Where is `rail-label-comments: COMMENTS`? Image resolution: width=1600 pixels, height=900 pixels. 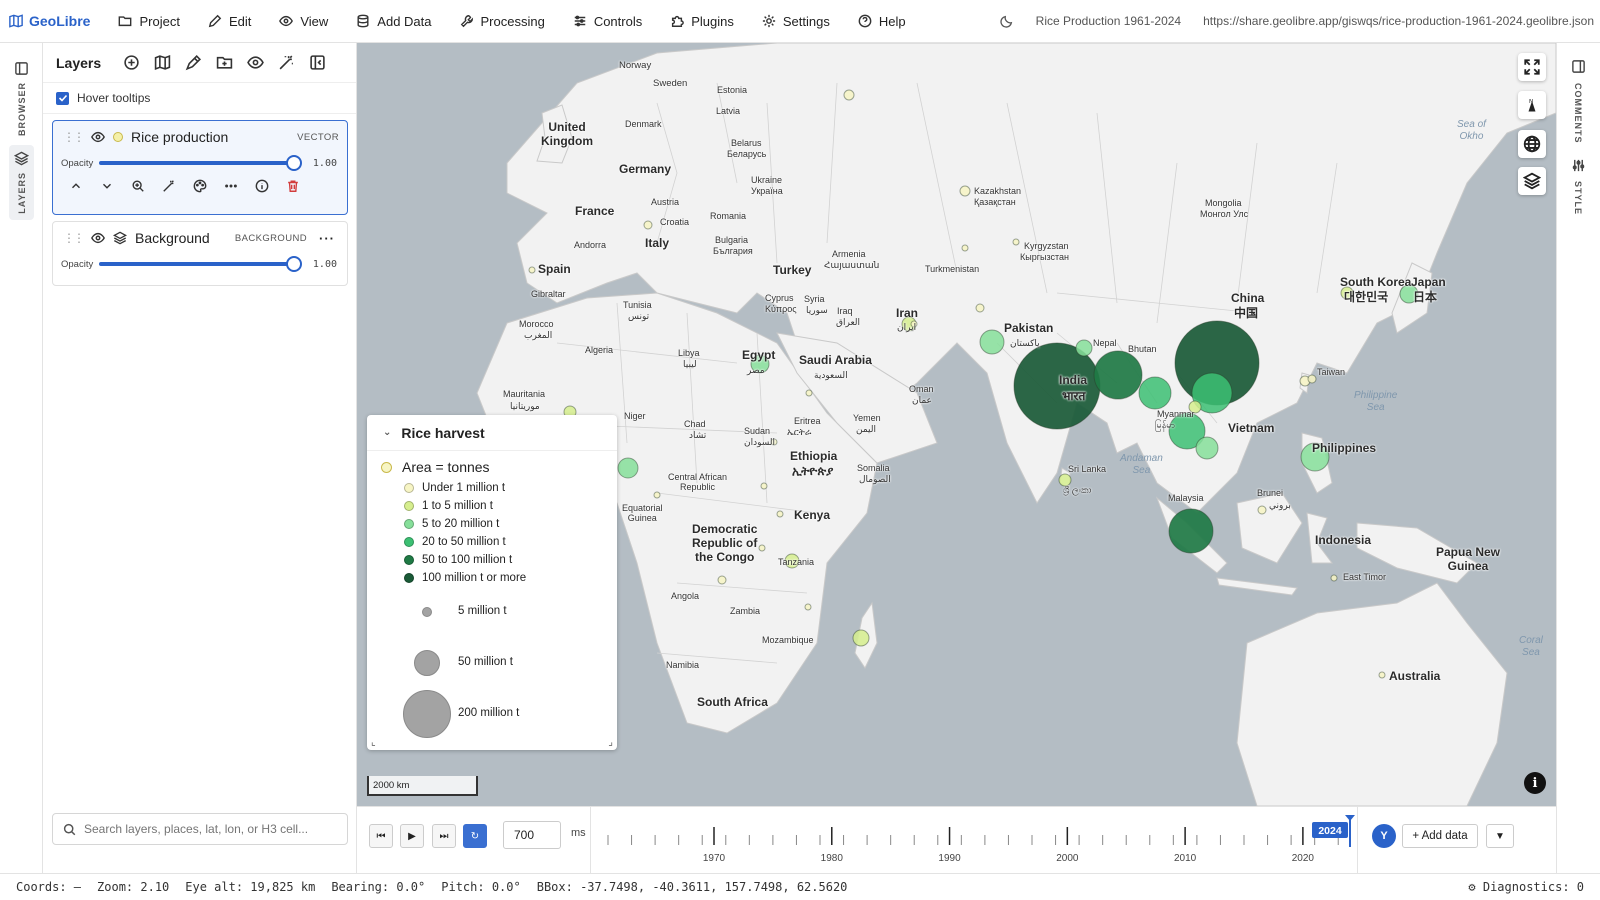
rail-label-comments: COMMENTS is located at coordinates (1578, 113).